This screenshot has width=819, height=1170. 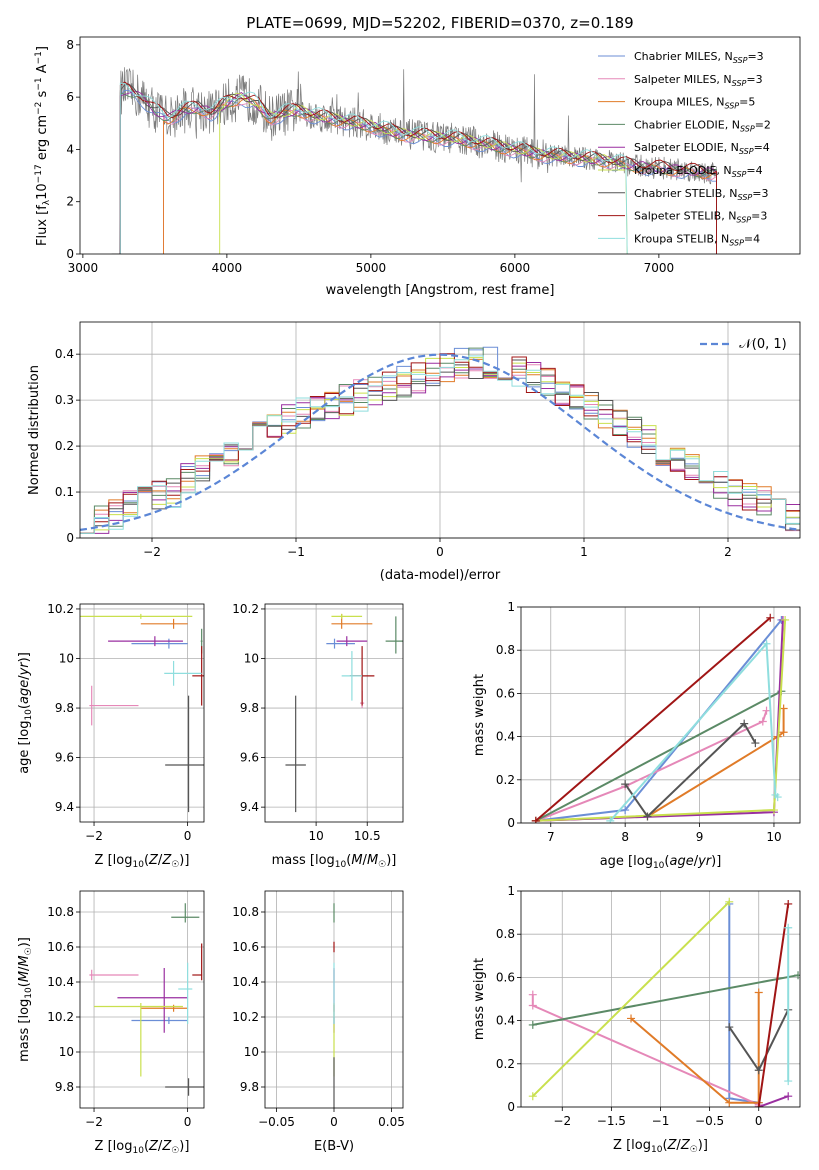 What do you see at coordinates (70, 45) in the screenshot?
I see `y-tick-label: 8` at bounding box center [70, 45].